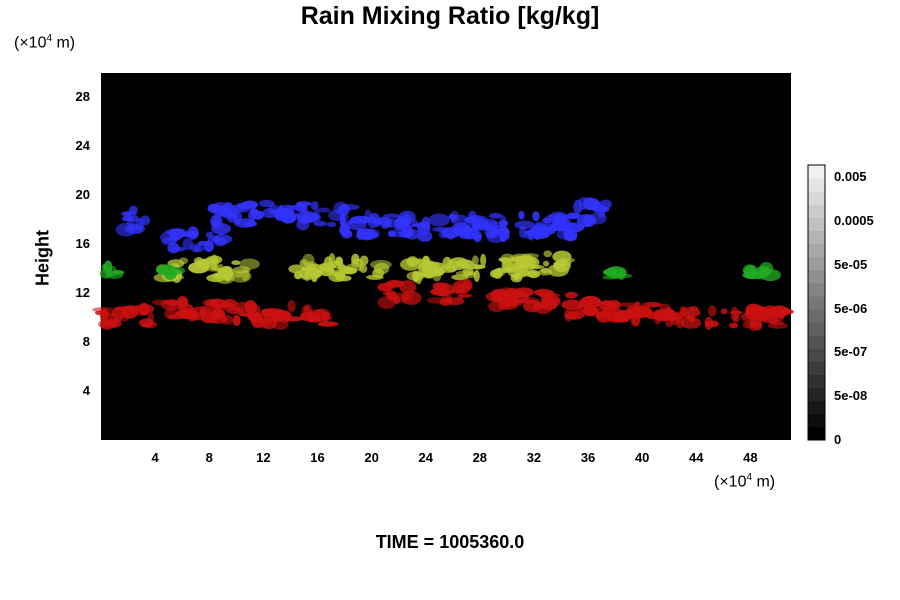 The width and height of the screenshot is (900, 600). Describe the element at coordinates (838, 439) in the screenshot. I see `colorbar-tick-label: 0` at that location.